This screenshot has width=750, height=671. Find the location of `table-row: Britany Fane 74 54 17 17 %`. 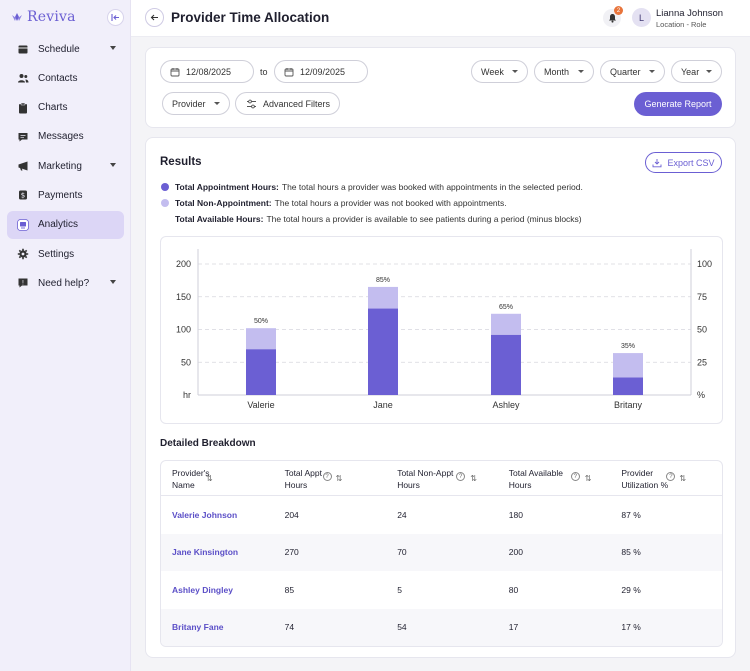

table-row: Britany Fane 74 54 17 17 % is located at coordinates (441, 627).